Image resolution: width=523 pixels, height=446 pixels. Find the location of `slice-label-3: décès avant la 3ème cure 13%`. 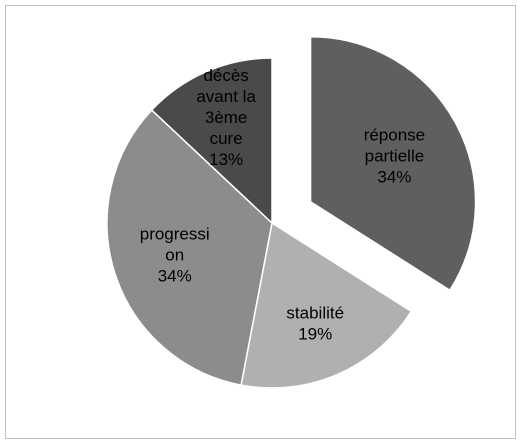

slice-label-3: décès avant la 3ème cure 13% is located at coordinates (226, 117).